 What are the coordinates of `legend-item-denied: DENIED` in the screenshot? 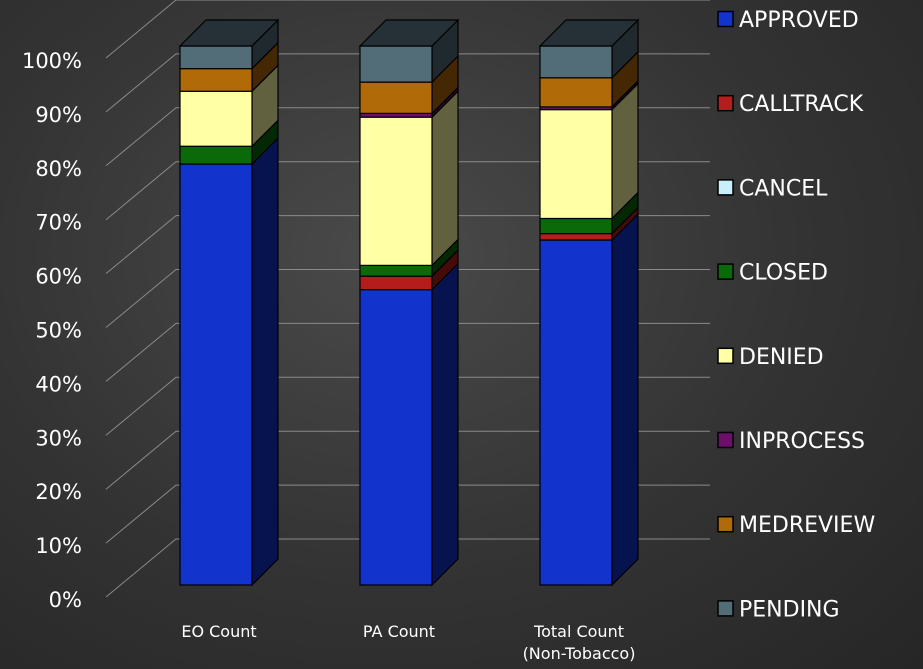 It's located at (770, 357).